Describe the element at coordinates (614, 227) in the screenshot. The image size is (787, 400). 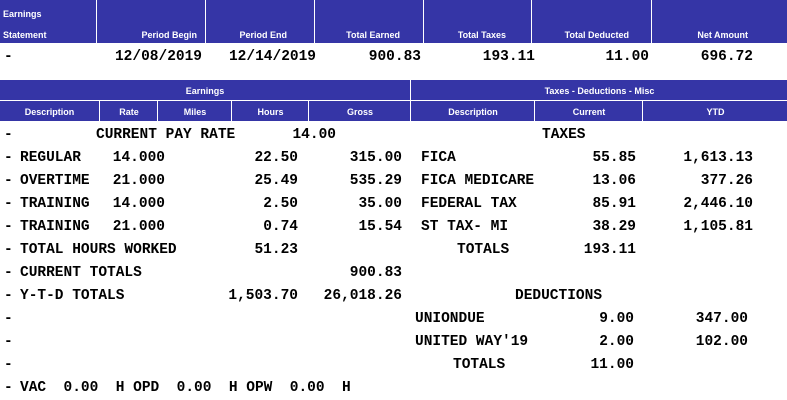
I see `tax-current: 38.29` at that location.